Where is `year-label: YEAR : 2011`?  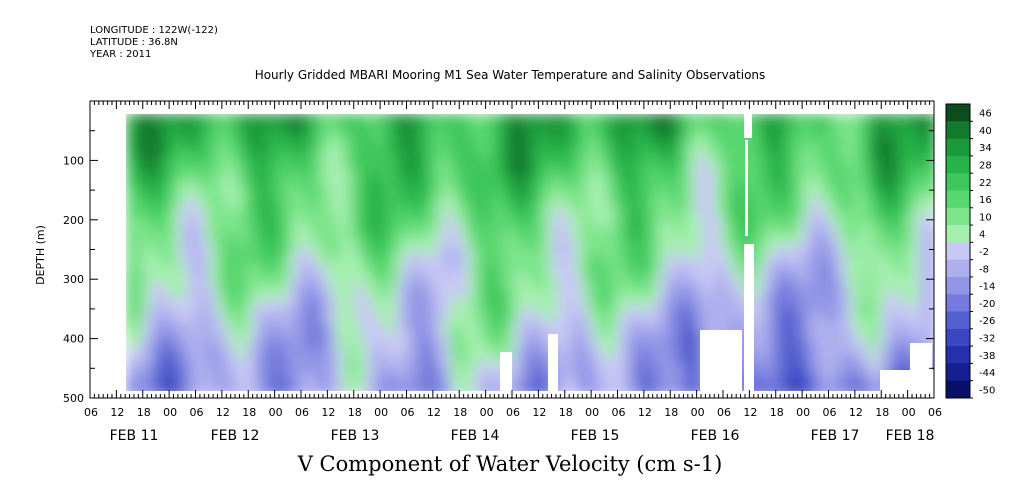
year-label: YEAR : 2011 is located at coordinates (121, 54).